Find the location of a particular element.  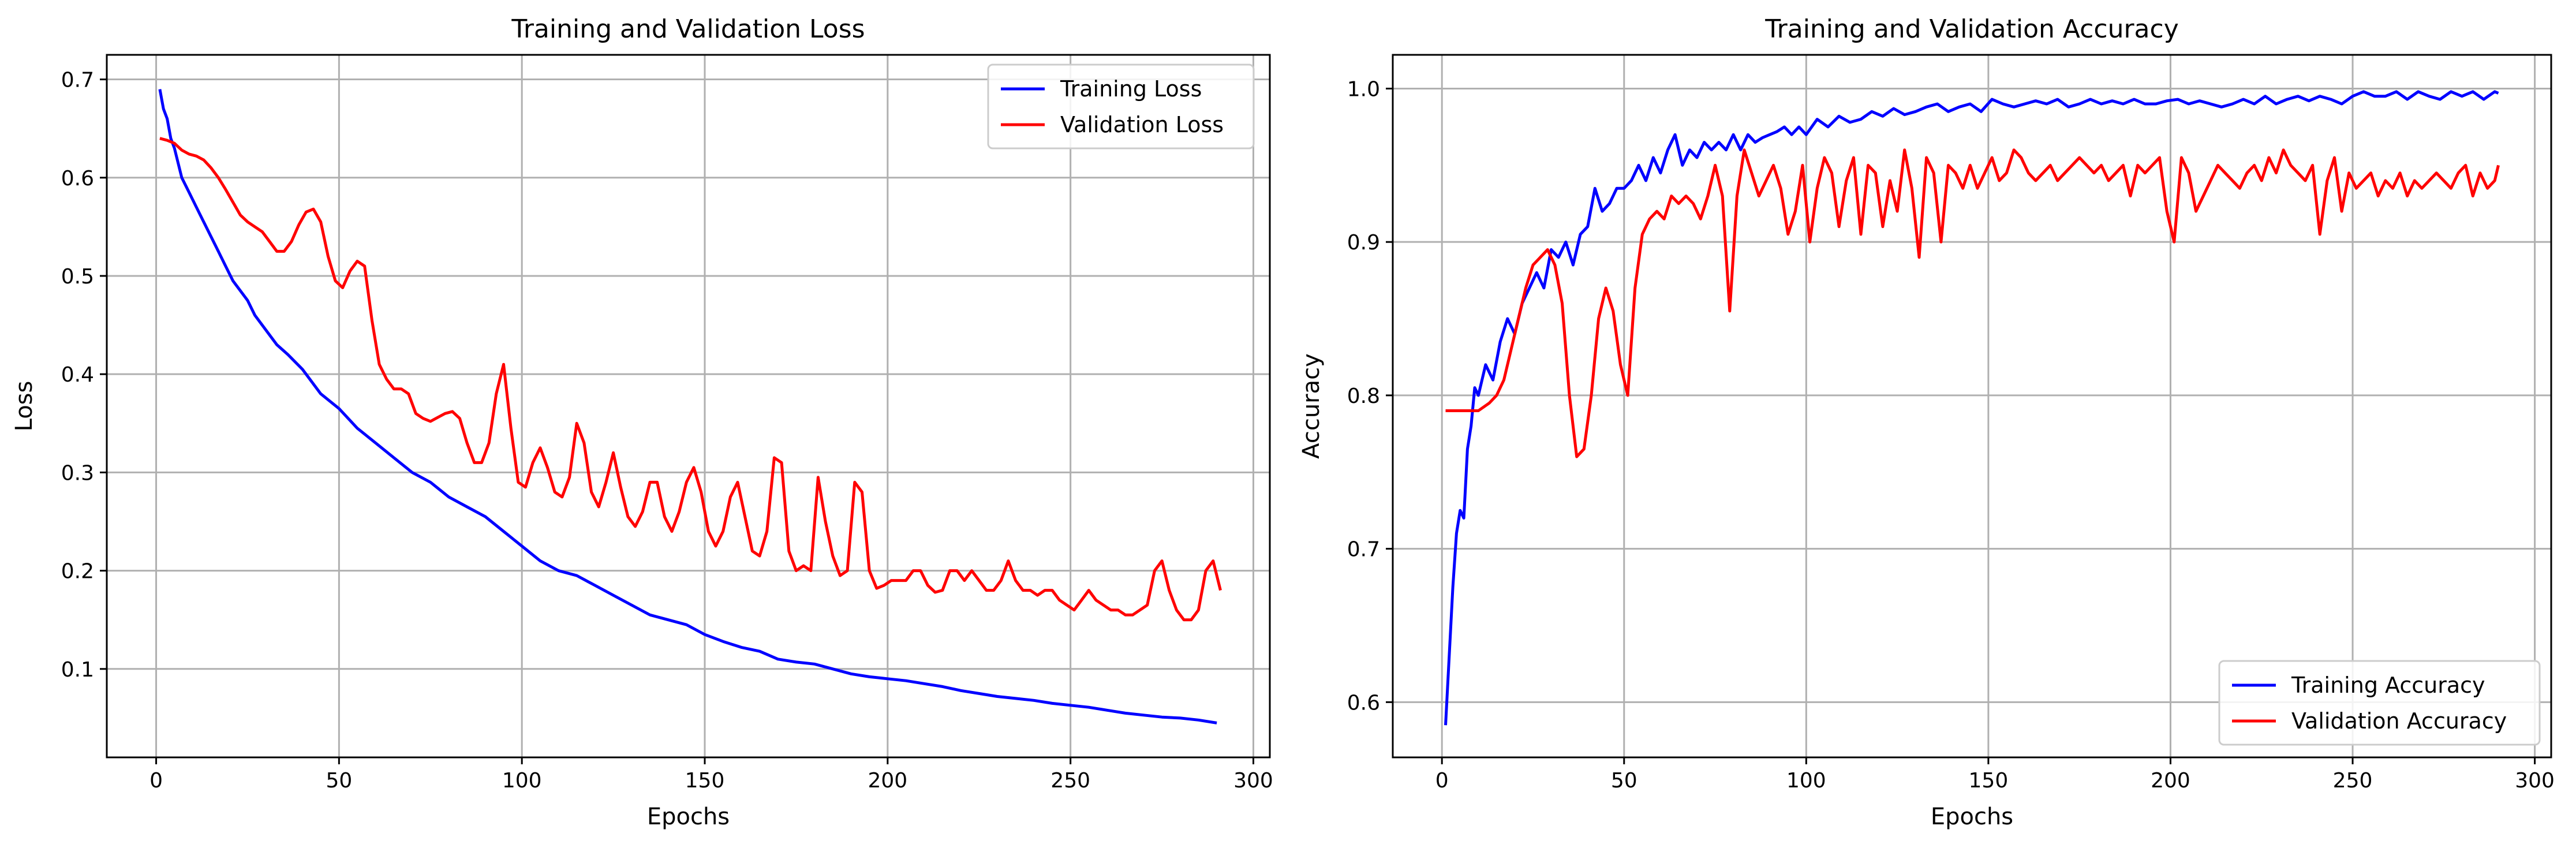

series-line-validation-accuracy is located at coordinates (1972, 303).